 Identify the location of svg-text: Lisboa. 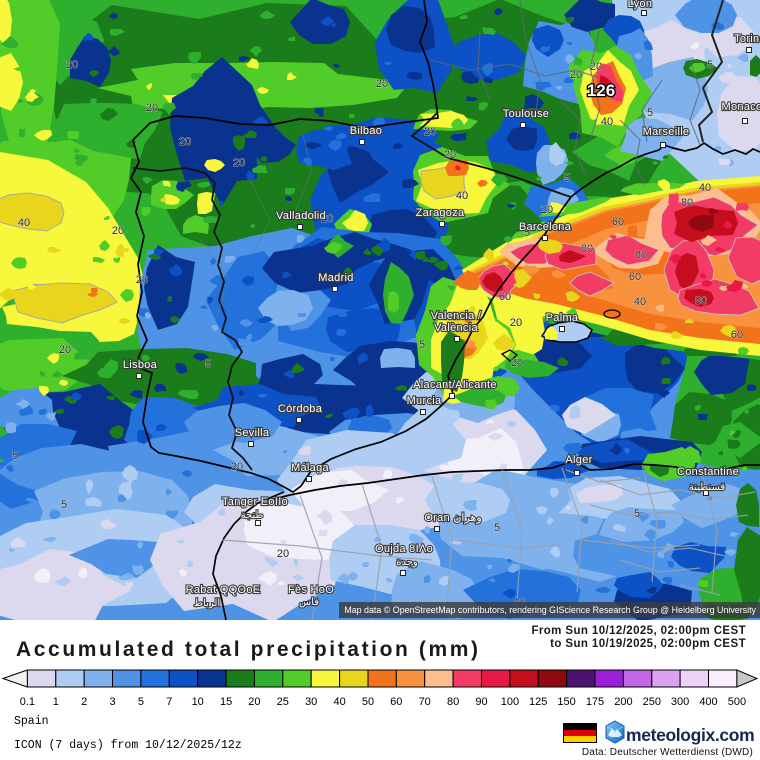
(140, 365).